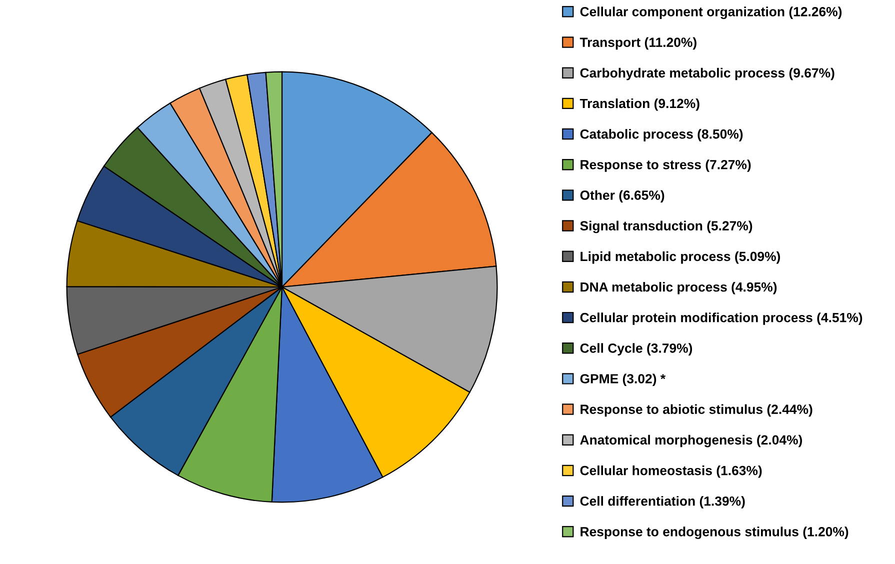 Image resolution: width=895 pixels, height=564 pixels. What do you see at coordinates (714, 533) in the screenshot?
I see `legend-label: Response to endogenous stimulus (1.20%)` at bounding box center [714, 533].